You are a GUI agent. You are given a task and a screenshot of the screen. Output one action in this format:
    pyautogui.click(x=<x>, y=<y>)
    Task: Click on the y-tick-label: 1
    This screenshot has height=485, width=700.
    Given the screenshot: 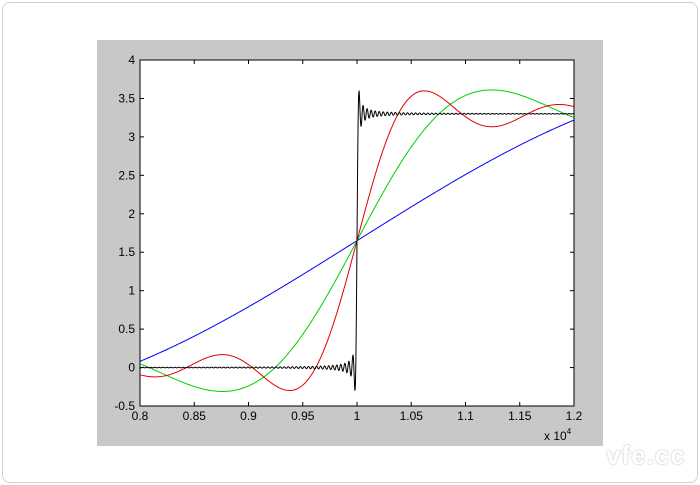 What is the action you would take?
    pyautogui.click(x=131, y=291)
    